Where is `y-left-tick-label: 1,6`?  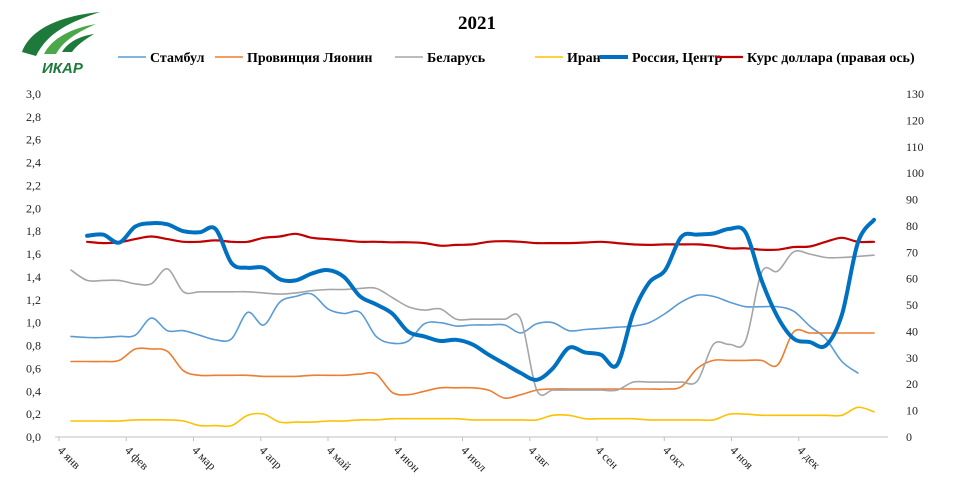
y-left-tick-label: 1,6 is located at coordinates (33, 254).